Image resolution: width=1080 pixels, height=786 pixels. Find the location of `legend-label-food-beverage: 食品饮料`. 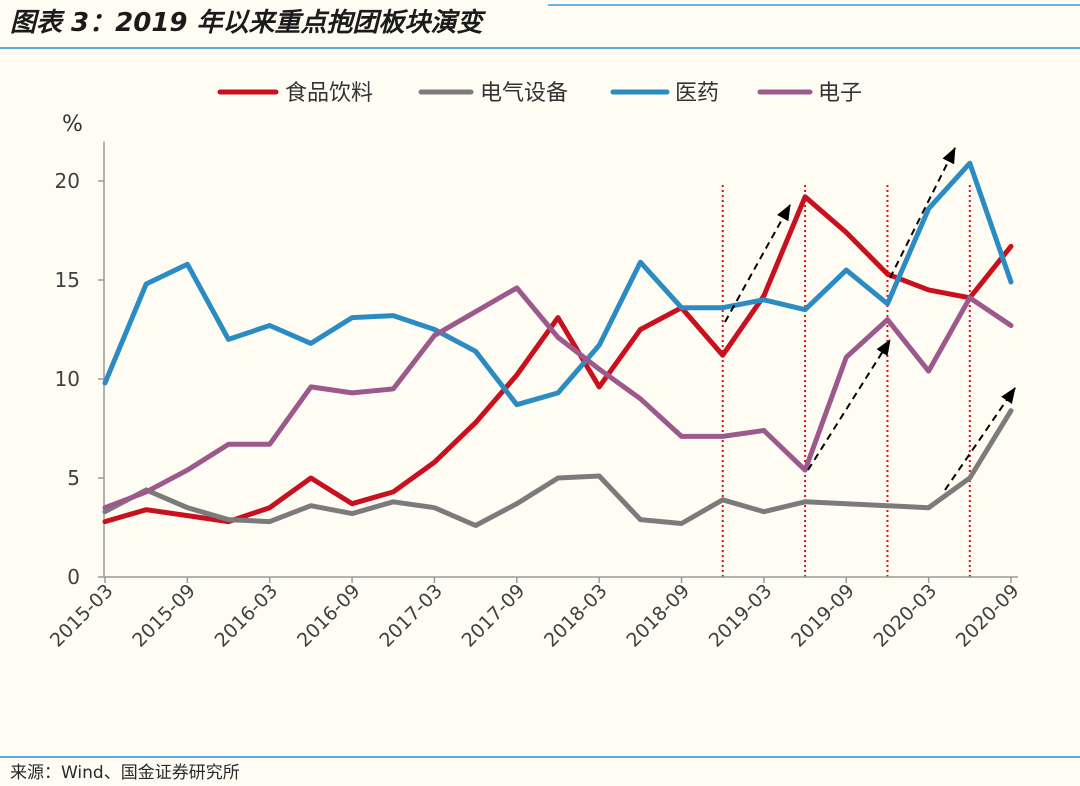

legend-label-food-beverage: 食品饮料 is located at coordinates (329, 93).